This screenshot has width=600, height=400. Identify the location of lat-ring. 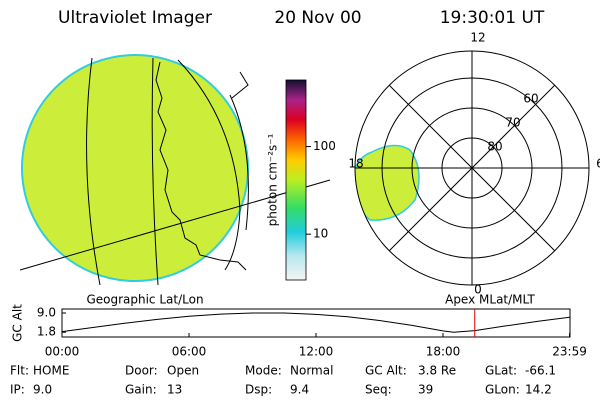
(472, 168).